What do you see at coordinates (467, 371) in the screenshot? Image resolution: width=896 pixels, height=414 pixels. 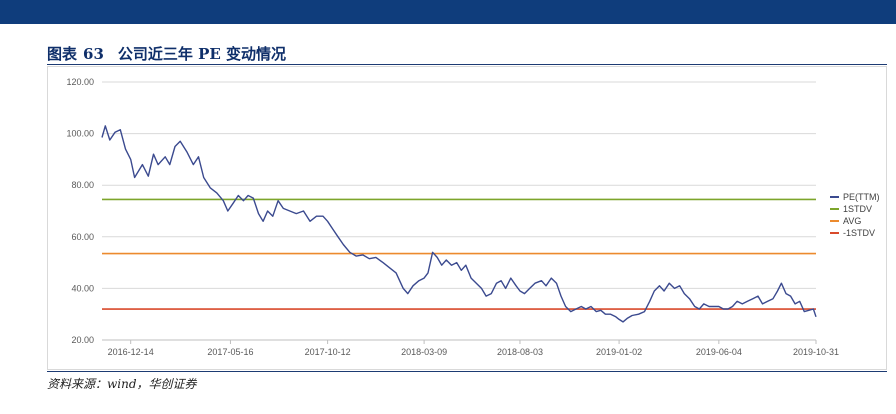 I see `source-rule` at bounding box center [467, 371].